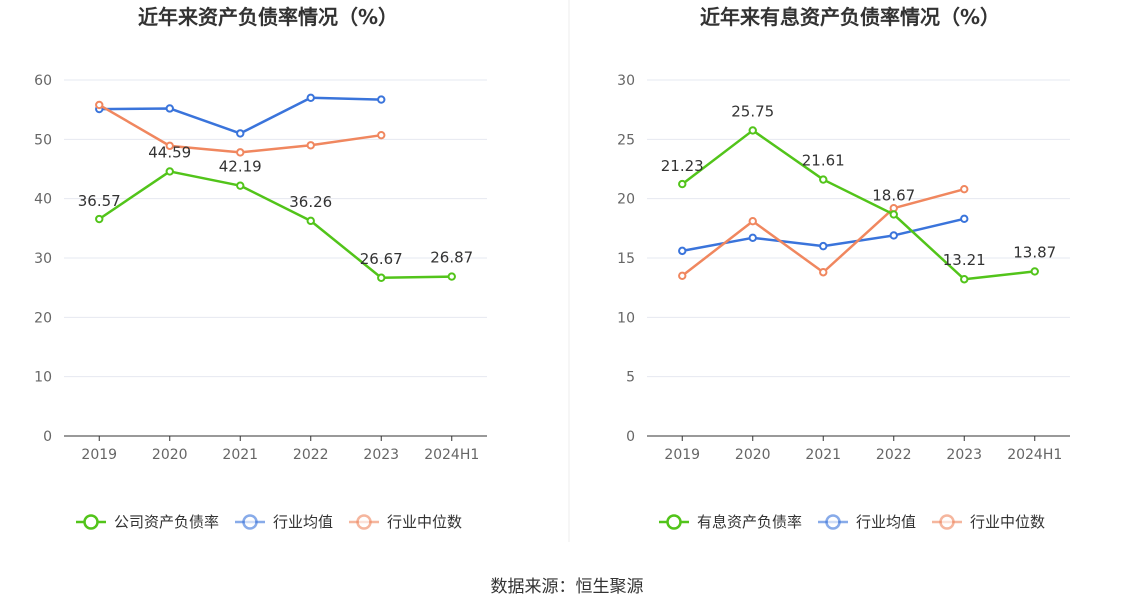 This screenshot has height=612, width=1134. Describe the element at coordinates (43, 200) in the screenshot. I see `y-tick-label: 40` at that location.